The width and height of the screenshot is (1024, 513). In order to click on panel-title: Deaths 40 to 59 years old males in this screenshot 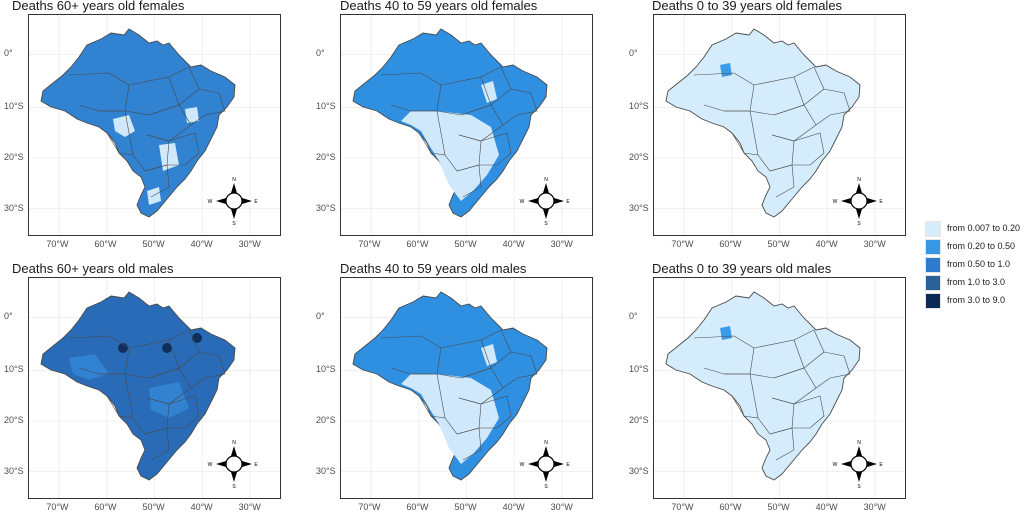, I will do `click(433, 268)`.